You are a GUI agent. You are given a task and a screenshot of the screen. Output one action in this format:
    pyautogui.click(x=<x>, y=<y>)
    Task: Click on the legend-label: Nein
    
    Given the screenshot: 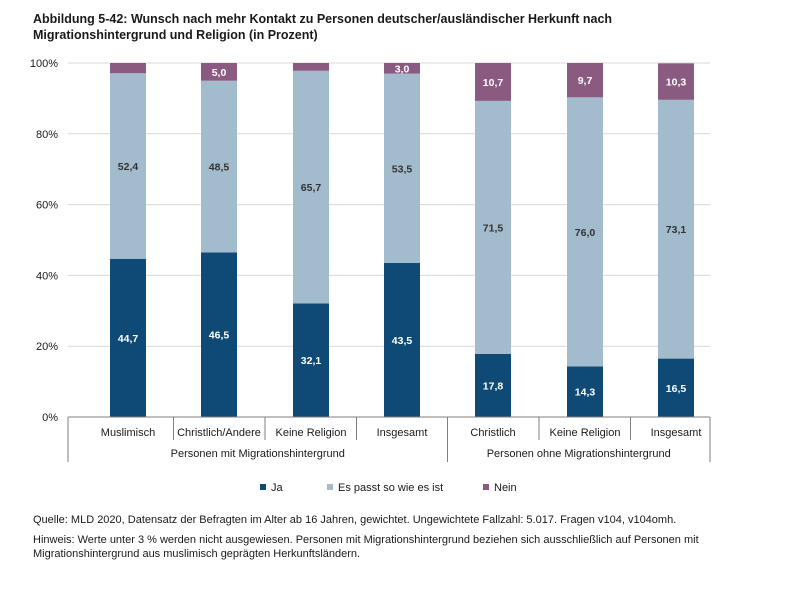 What is the action you would take?
    pyautogui.click(x=505, y=488)
    